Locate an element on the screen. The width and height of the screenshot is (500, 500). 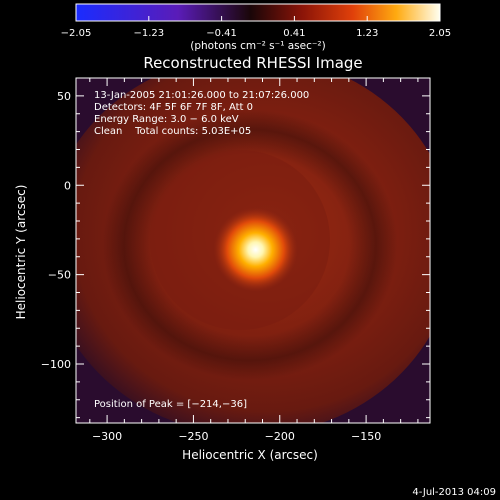
y-tick-label: −50 is located at coordinates (59, 275).